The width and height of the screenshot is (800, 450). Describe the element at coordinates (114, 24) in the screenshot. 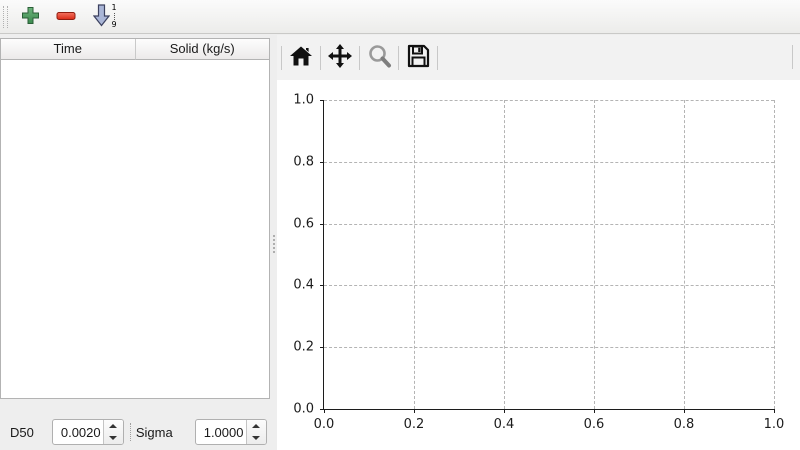

I see `sort-digit-bottom: 9` at that location.